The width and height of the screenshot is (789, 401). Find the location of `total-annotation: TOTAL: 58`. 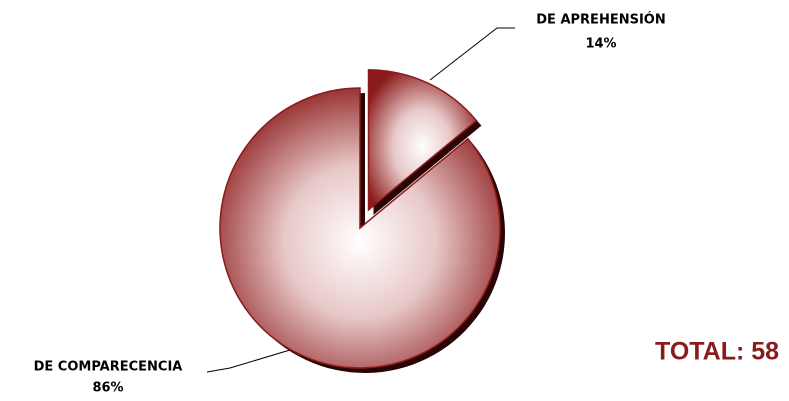

total-annotation: TOTAL: 58 is located at coordinates (717, 352).